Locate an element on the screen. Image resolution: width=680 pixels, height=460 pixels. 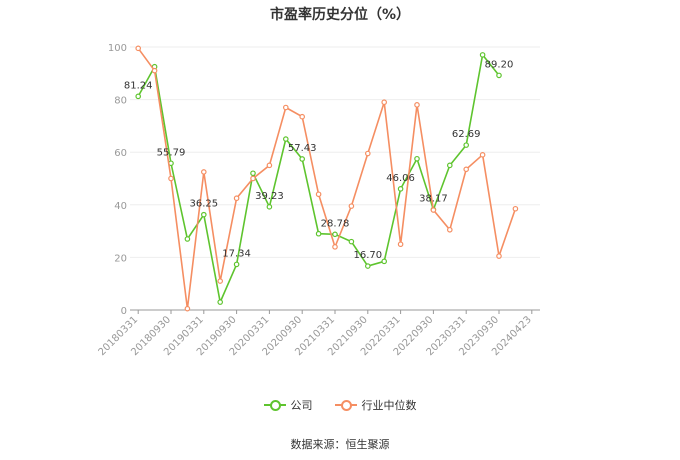
y-tick-label: 40 is located at coordinates (120, 206).